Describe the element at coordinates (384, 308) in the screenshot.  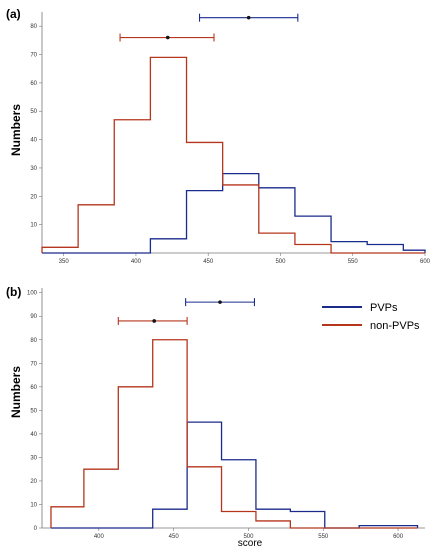
I see `p1-legend-label-0: PVPs` at that location.